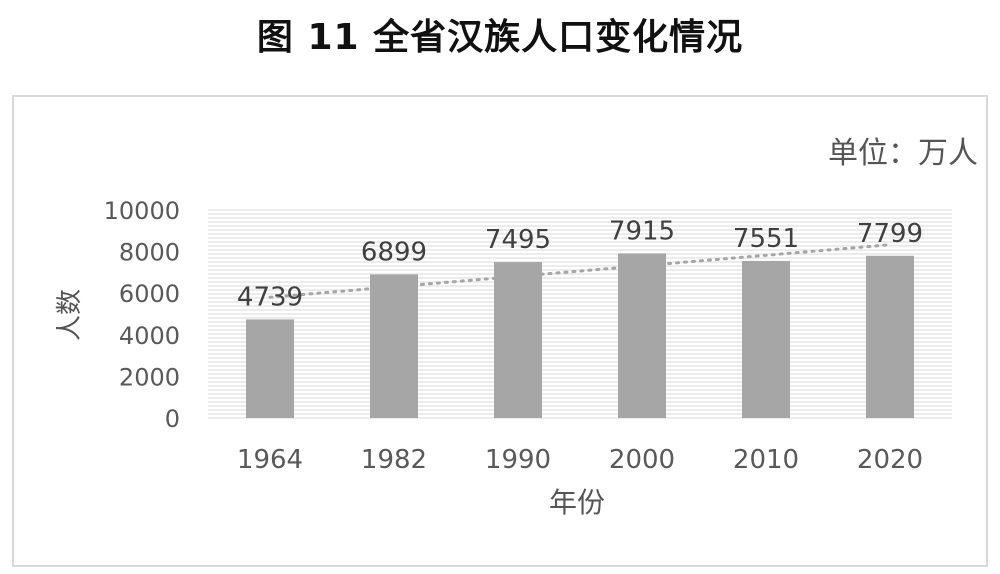 The width and height of the screenshot is (1000, 574). What do you see at coordinates (270, 297) in the screenshot?
I see `data-label: 4739` at bounding box center [270, 297].